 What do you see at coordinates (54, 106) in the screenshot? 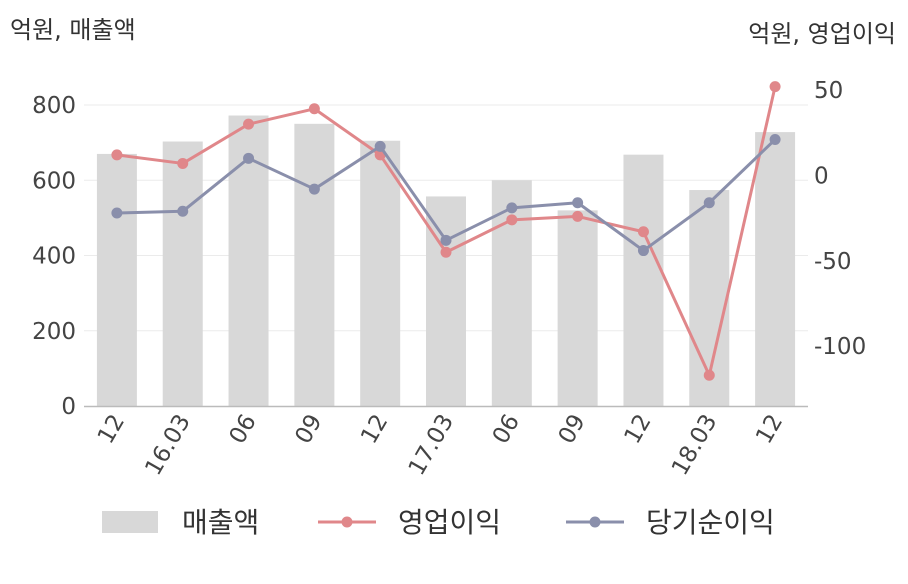
I see `left-tick-label: 800` at bounding box center [54, 106].